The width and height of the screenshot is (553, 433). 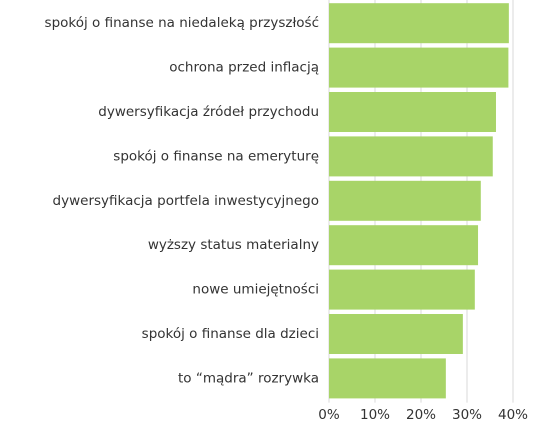 I want to click on x-tick-label: 0%, so click(x=329, y=415).